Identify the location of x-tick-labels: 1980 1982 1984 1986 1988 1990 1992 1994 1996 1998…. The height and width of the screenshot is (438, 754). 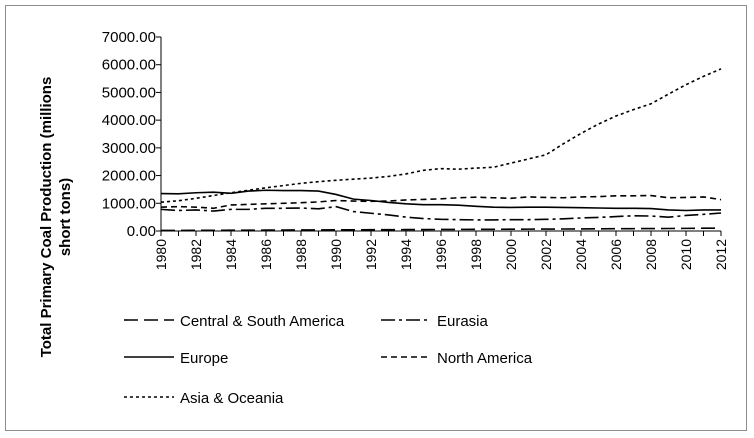
(441, 254).